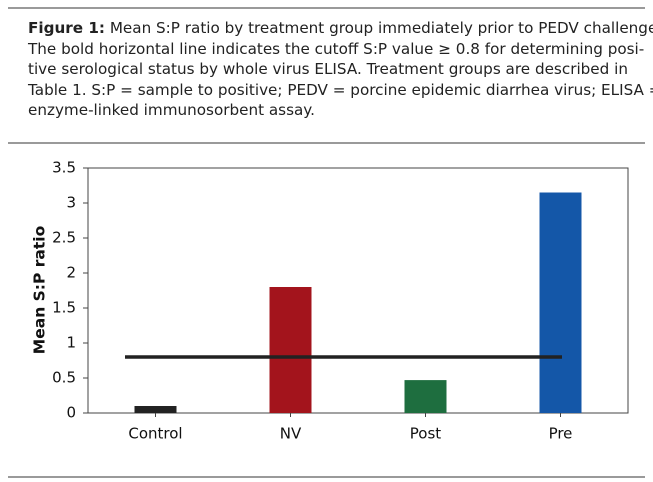 This screenshot has height=482, width=653. Describe the element at coordinates (64, 238) in the screenshot. I see `y-tick-label: 2.5` at that location.